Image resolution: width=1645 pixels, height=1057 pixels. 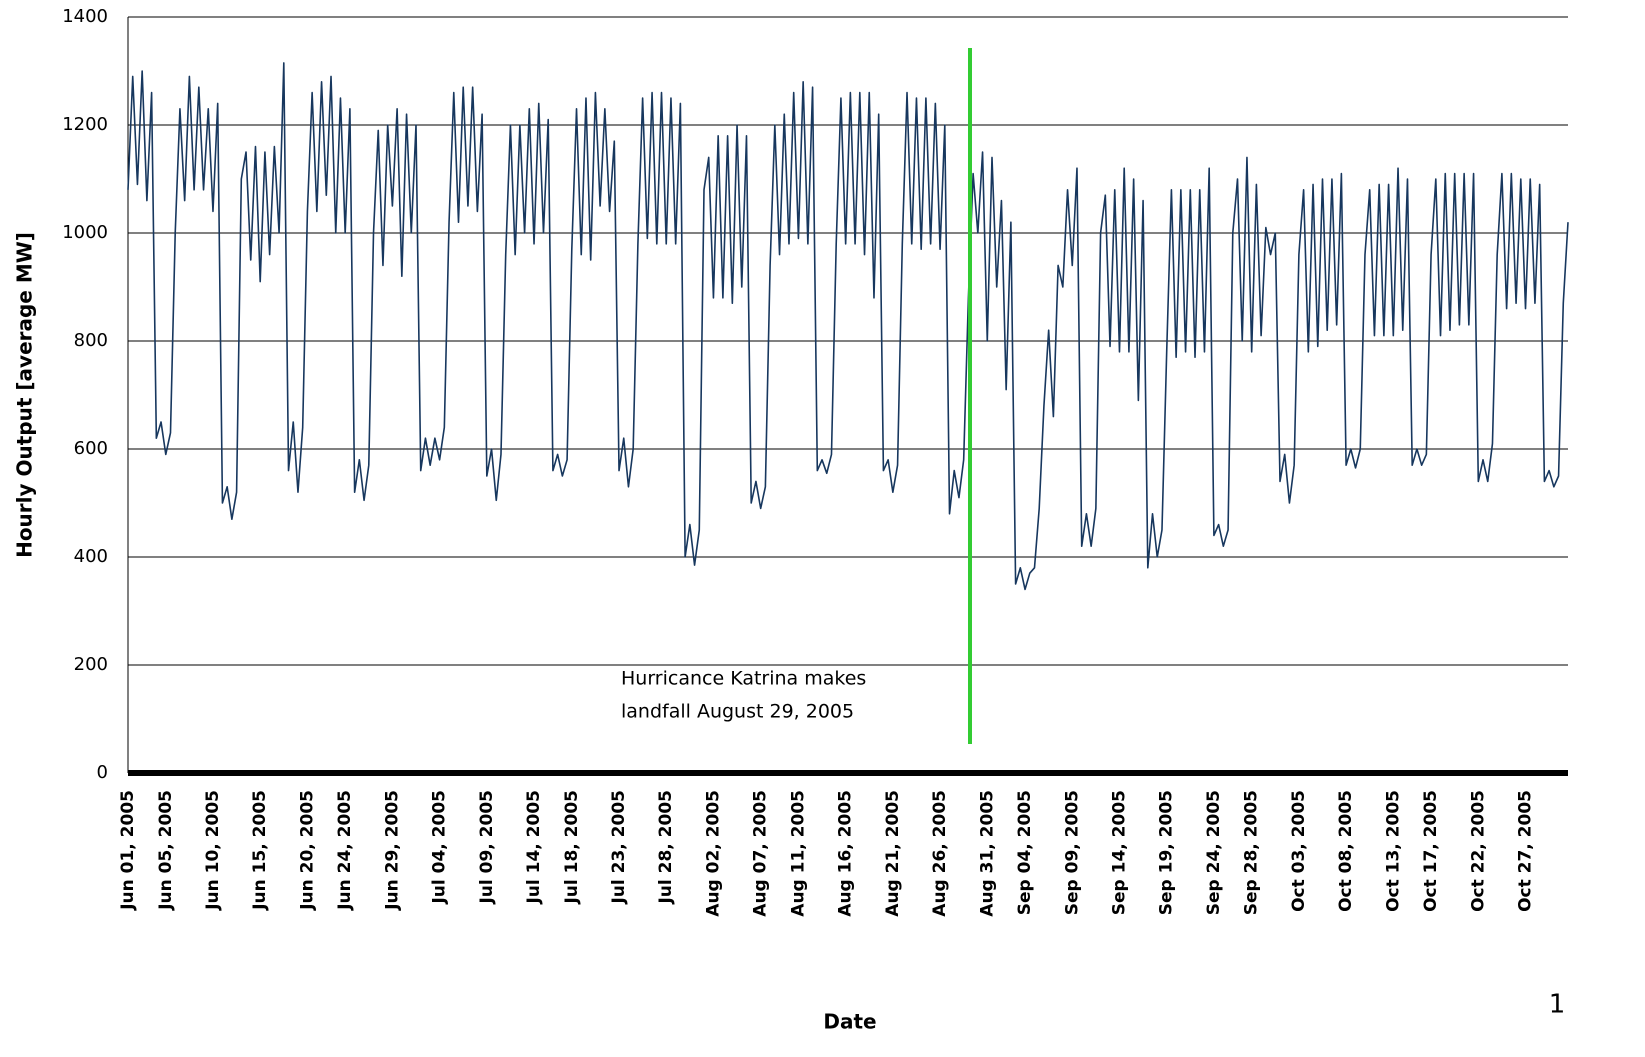 I want to click on y-tick-label: 1200, so click(x=85, y=124).